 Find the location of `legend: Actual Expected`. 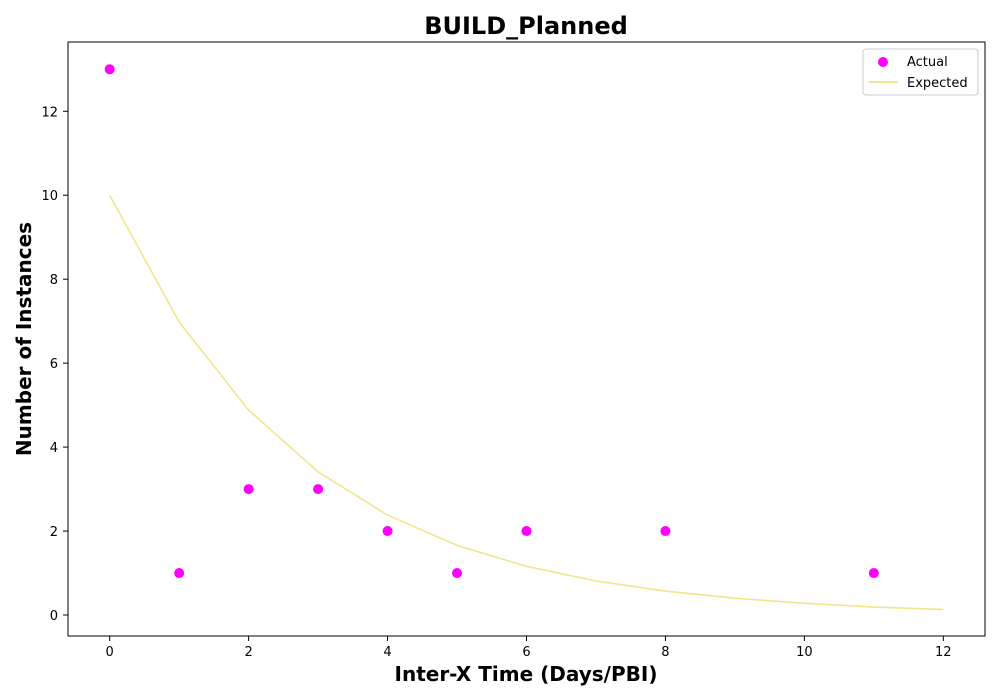

legend: Actual Expected is located at coordinates (920, 72).